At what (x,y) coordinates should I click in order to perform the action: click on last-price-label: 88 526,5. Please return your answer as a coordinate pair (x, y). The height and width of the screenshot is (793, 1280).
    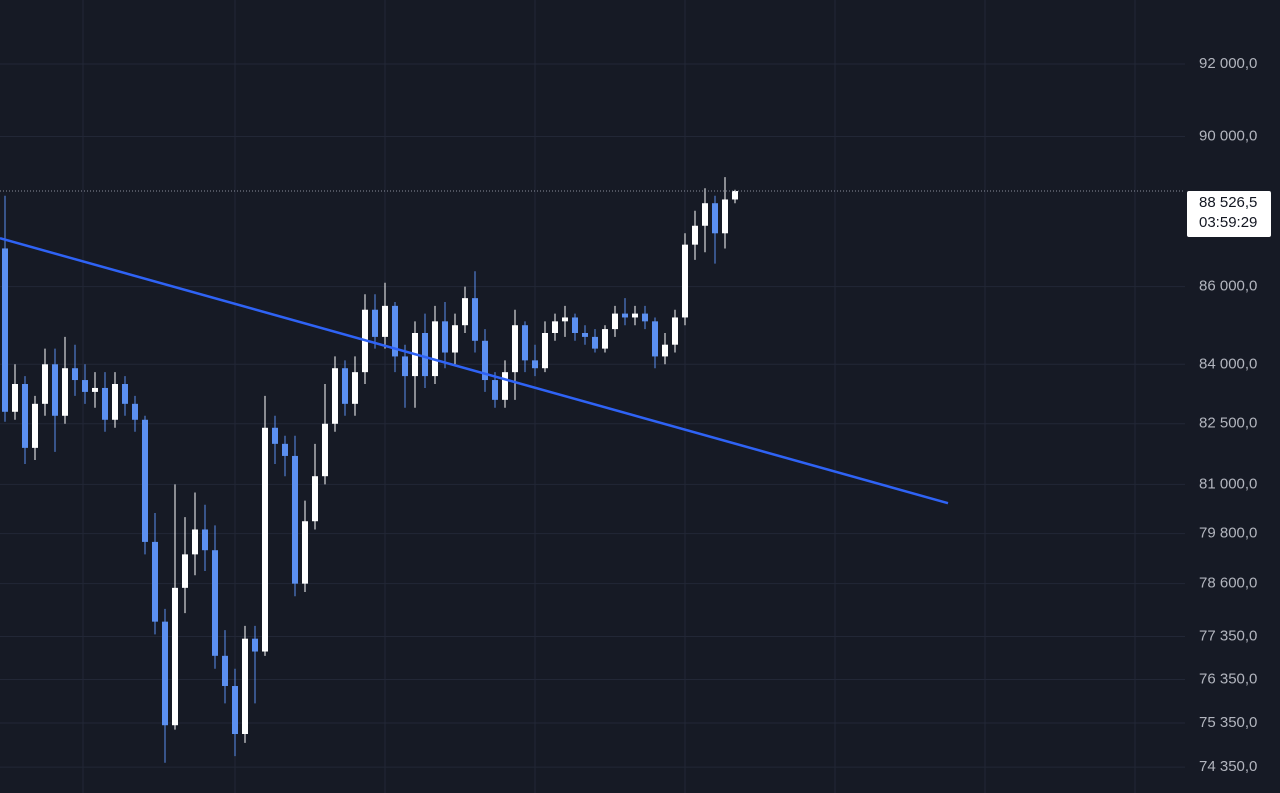
    Looking at the image, I should click on (1228, 202).